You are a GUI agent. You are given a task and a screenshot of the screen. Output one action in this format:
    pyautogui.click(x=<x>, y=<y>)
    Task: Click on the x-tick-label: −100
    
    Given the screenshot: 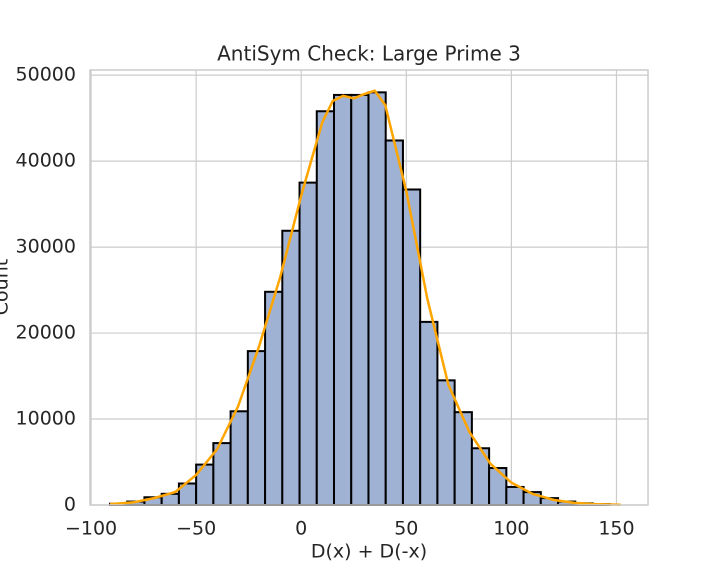 What is the action you would take?
    pyautogui.click(x=91, y=529)
    